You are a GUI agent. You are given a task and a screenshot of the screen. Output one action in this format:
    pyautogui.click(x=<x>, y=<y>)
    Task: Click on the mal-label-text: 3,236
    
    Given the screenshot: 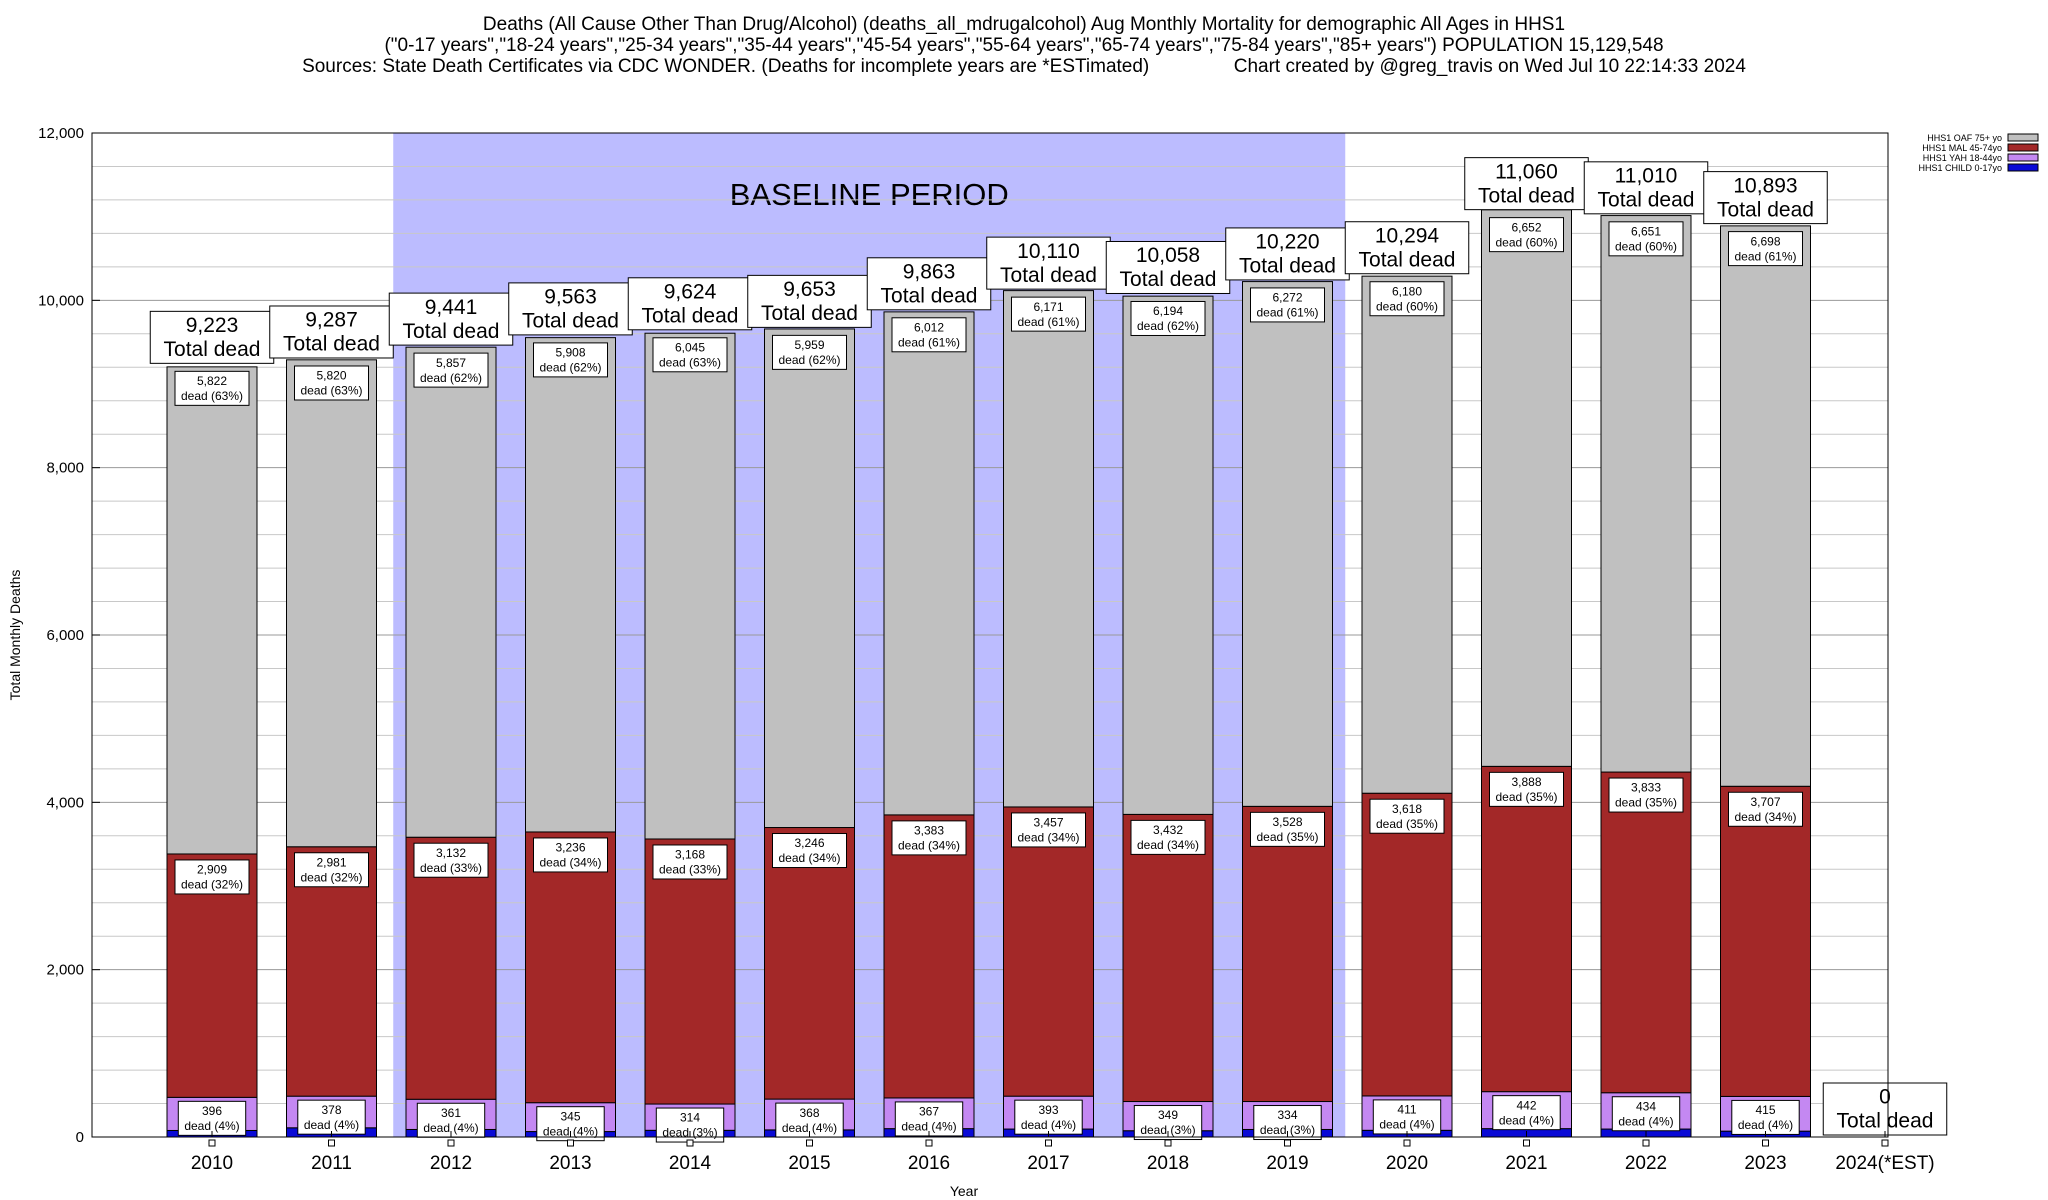 What is the action you would take?
    pyautogui.click(x=570, y=848)
    